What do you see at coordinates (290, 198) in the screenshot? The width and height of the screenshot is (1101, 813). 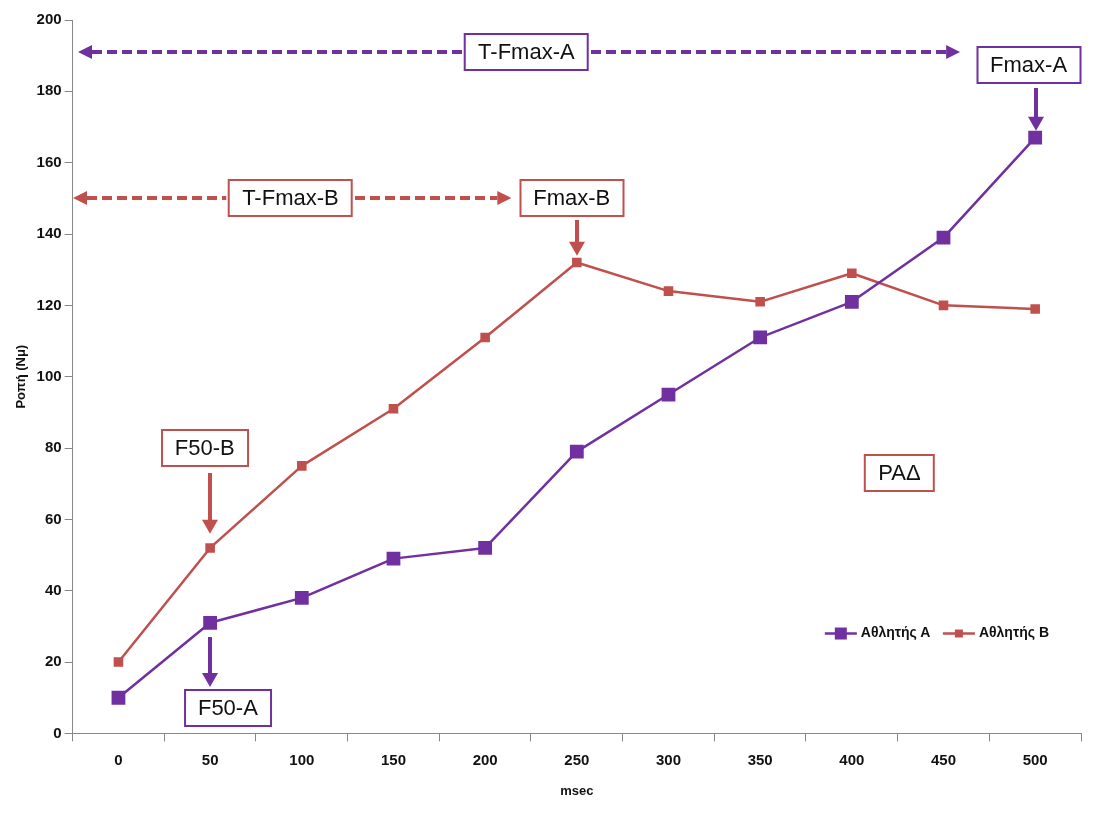 I see `annotation: T-Fmax-B` at bounding box center [290, 198].